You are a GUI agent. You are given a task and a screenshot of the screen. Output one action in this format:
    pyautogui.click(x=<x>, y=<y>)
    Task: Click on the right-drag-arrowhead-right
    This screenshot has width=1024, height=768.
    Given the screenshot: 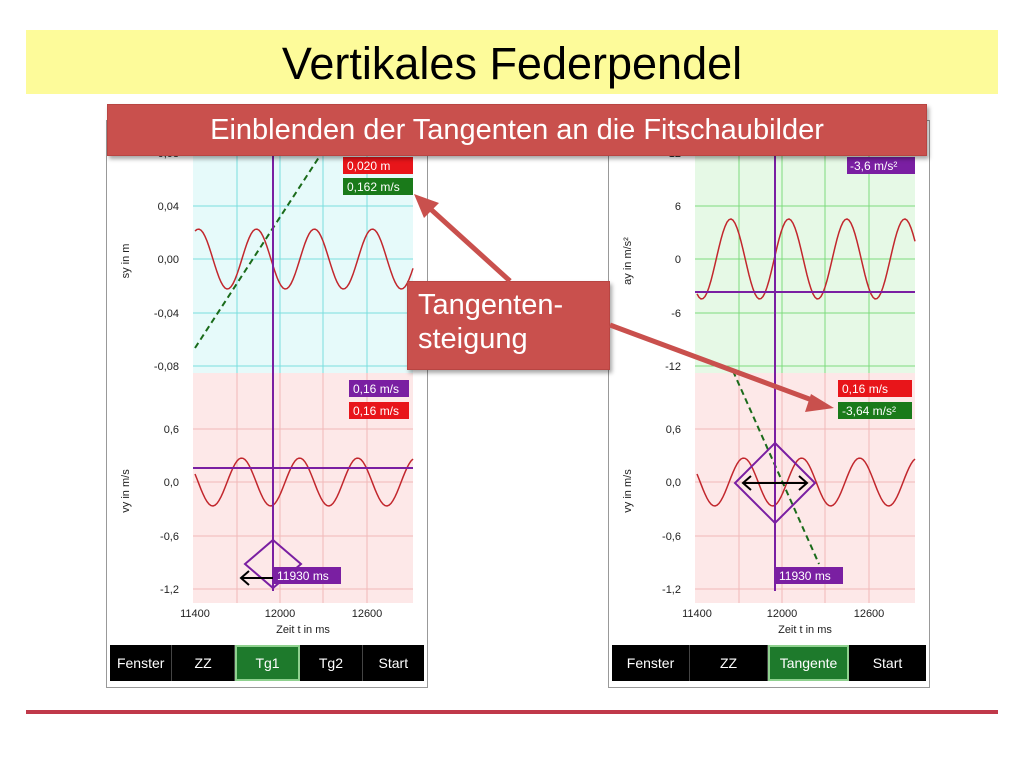 What is the action you would take?
    pyautogui.click(x=803, y=483)
    